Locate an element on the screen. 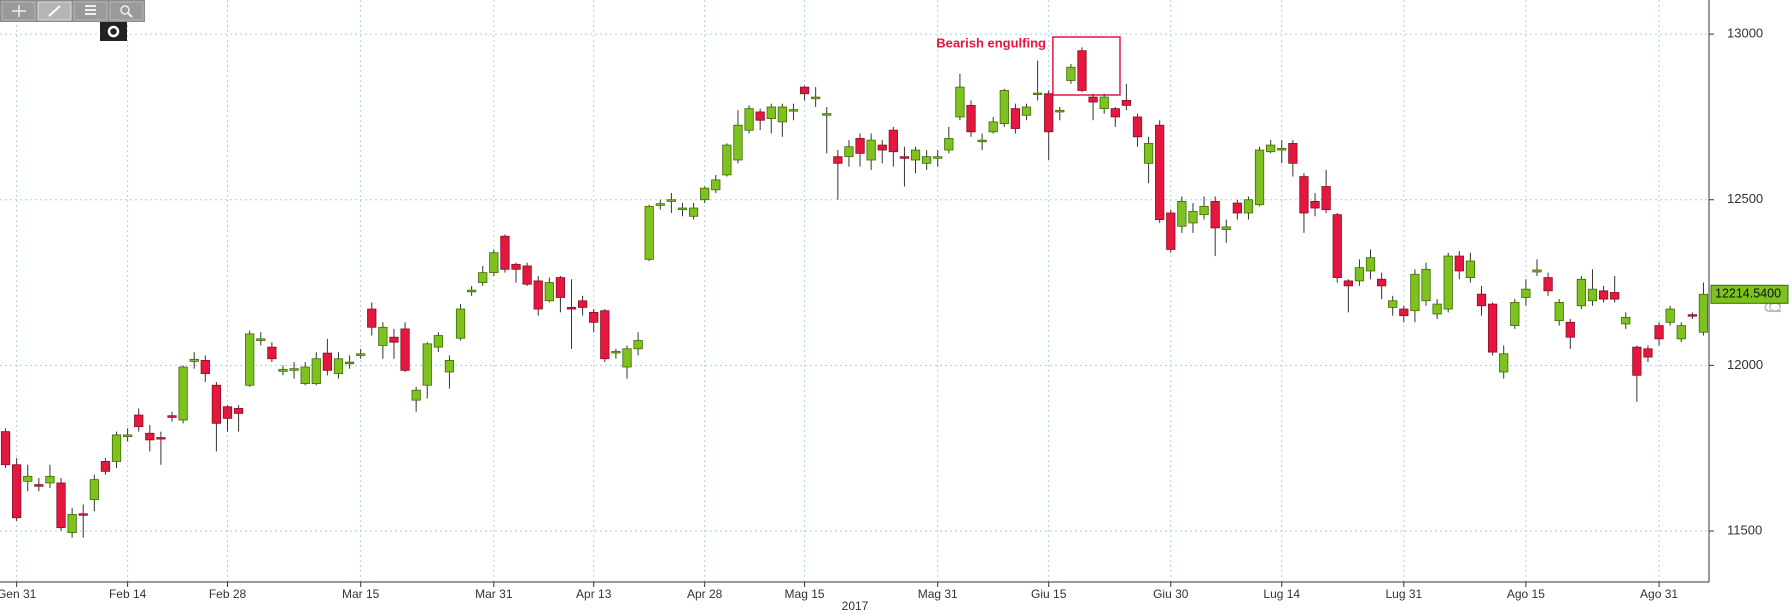 This screenshot has height=614, width=1789. x-tick-label: Mag 15 is located at coordinates (805, 594).